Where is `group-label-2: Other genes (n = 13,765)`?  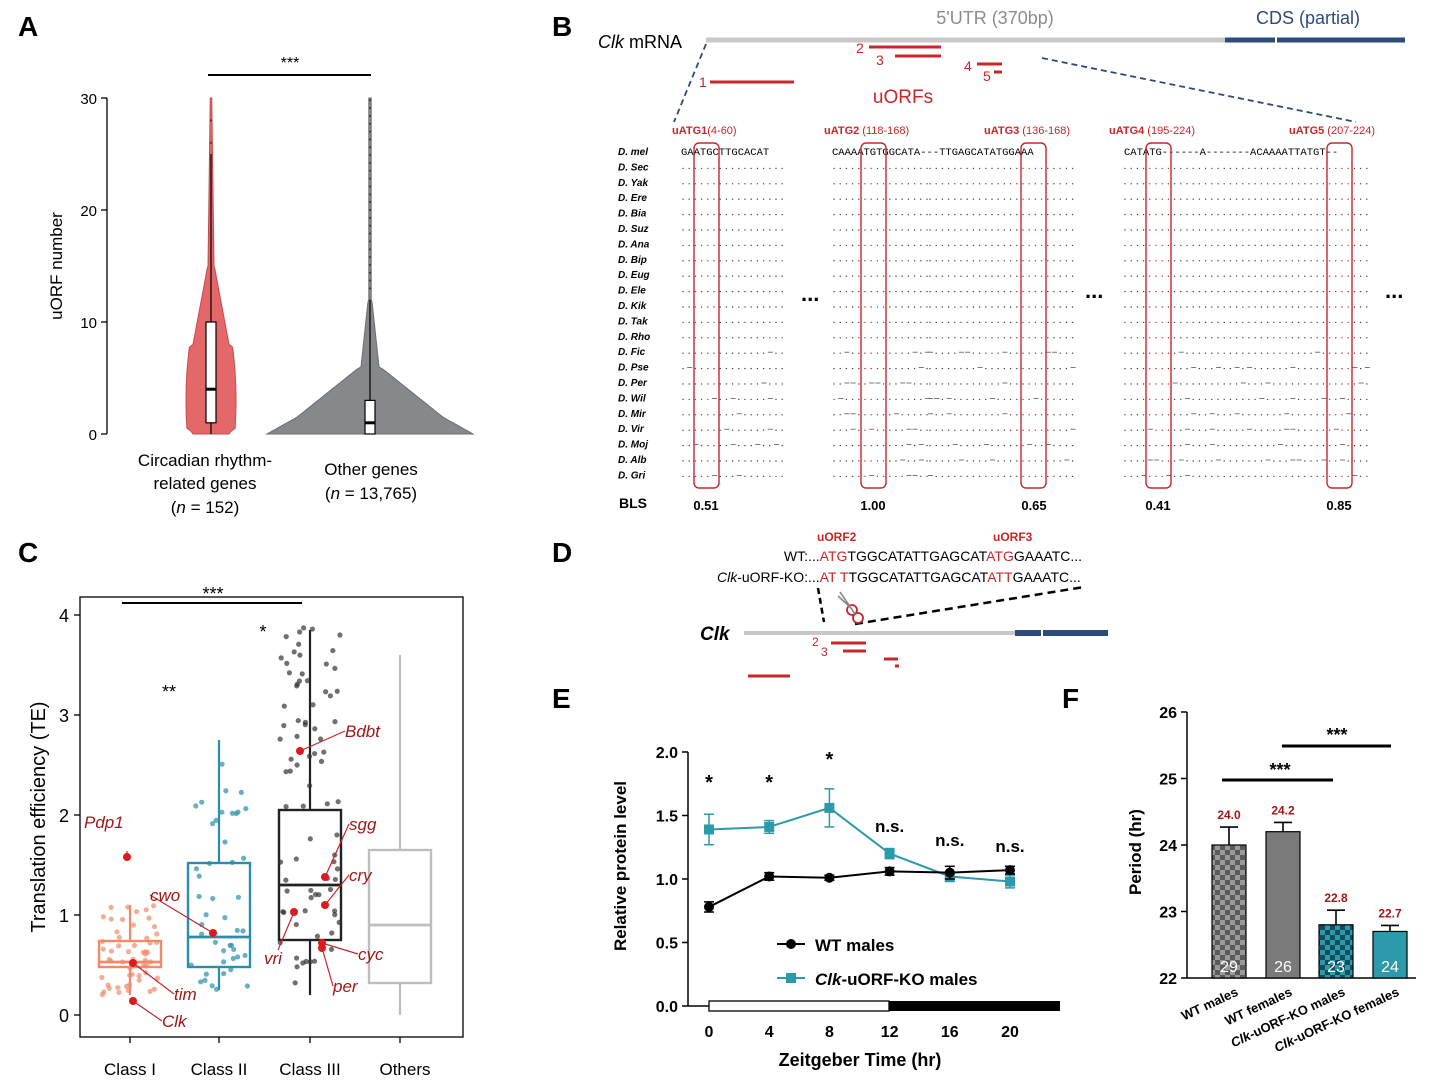 group-label-2: Other genes (n = 13,765) is located at coordinates (371, 481).